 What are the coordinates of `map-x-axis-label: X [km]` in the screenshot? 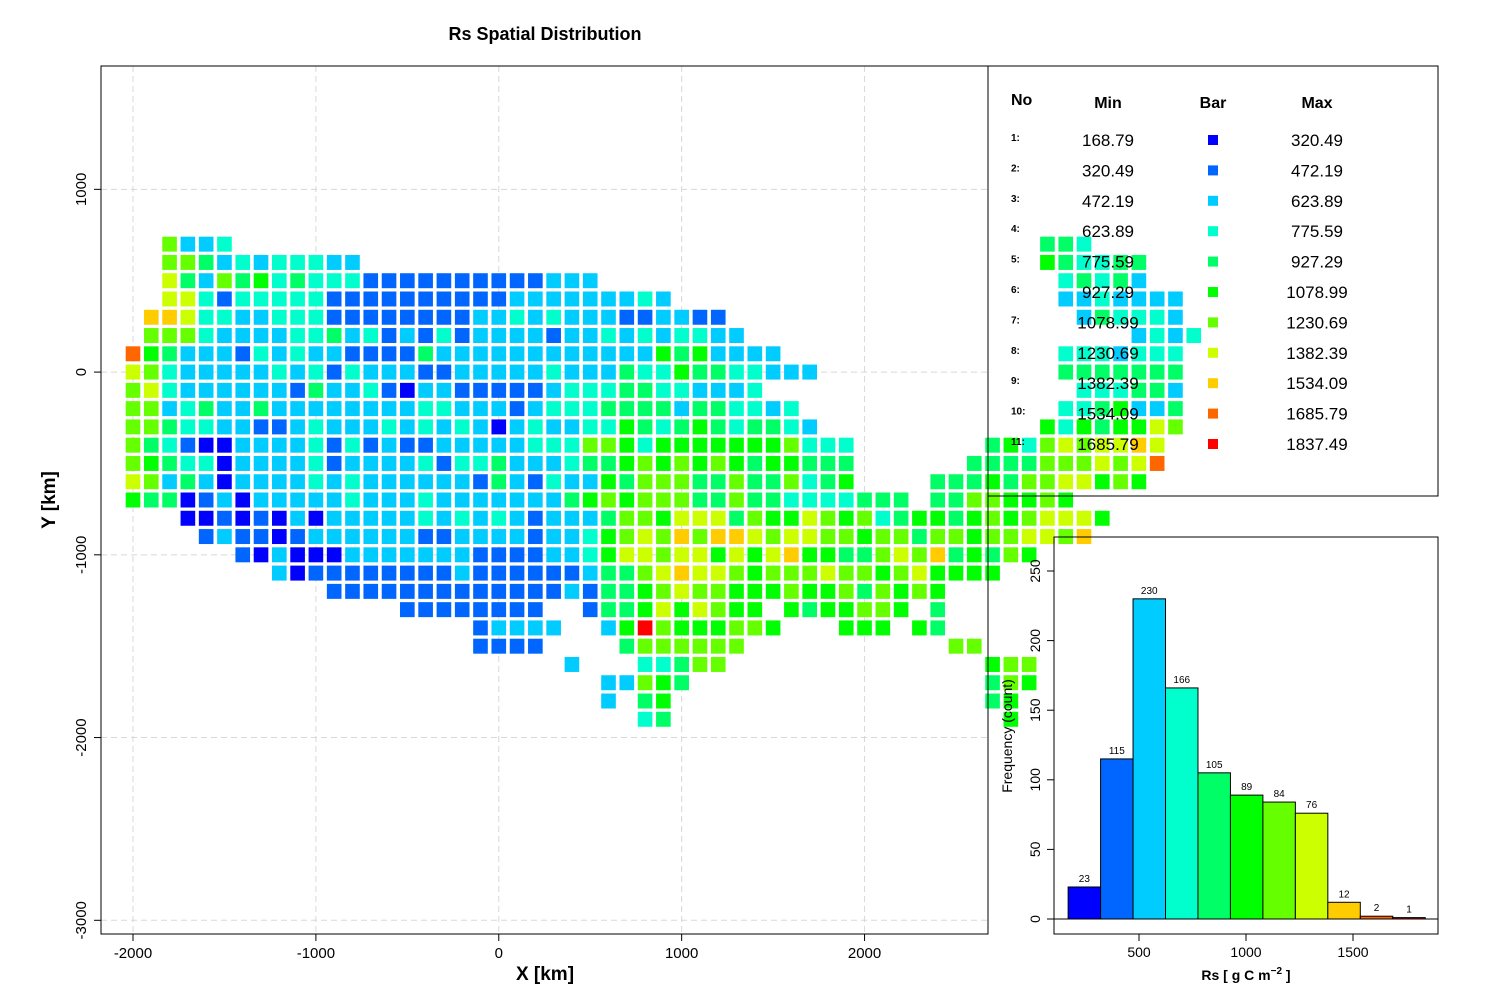 It's located at (545, 974).